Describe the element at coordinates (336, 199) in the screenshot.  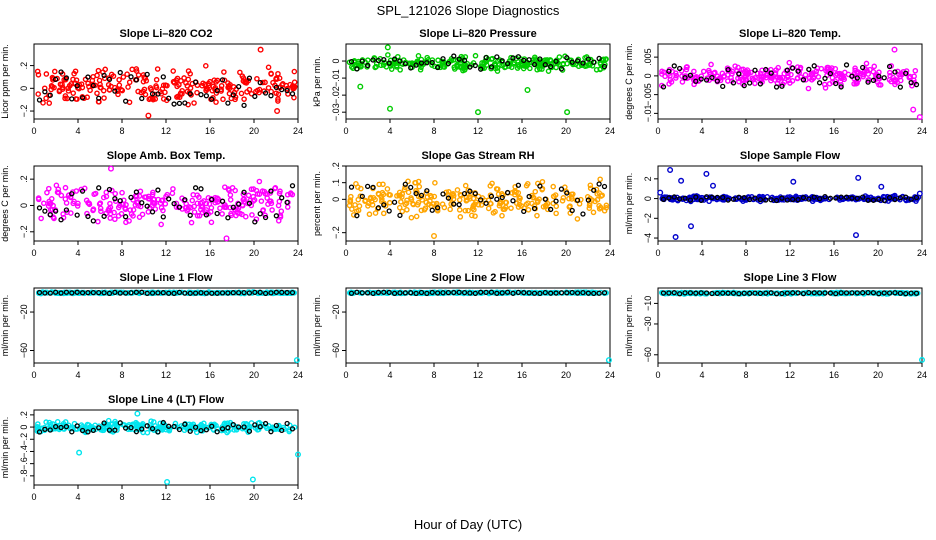
I see `y-tick-label: 0` at that location.